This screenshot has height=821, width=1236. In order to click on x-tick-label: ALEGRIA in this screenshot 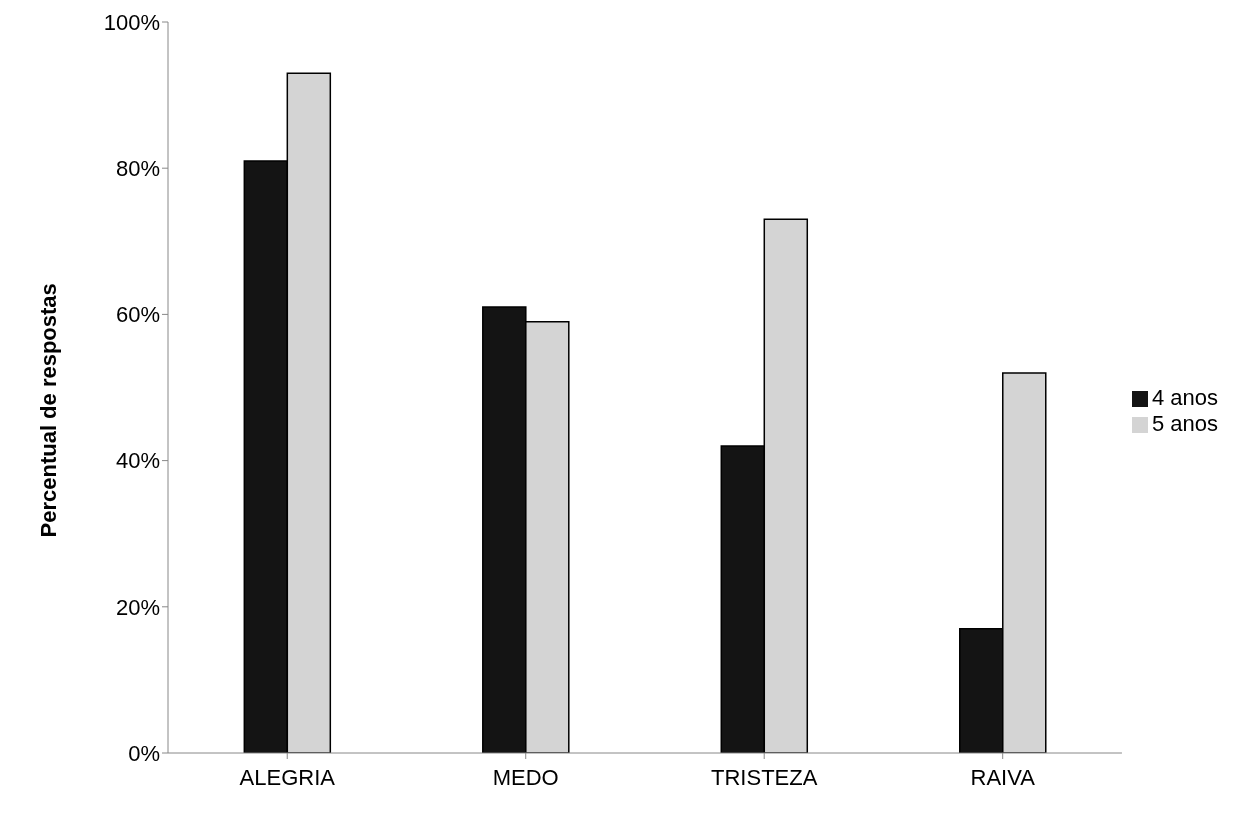, I will do `click(287, 777)`.